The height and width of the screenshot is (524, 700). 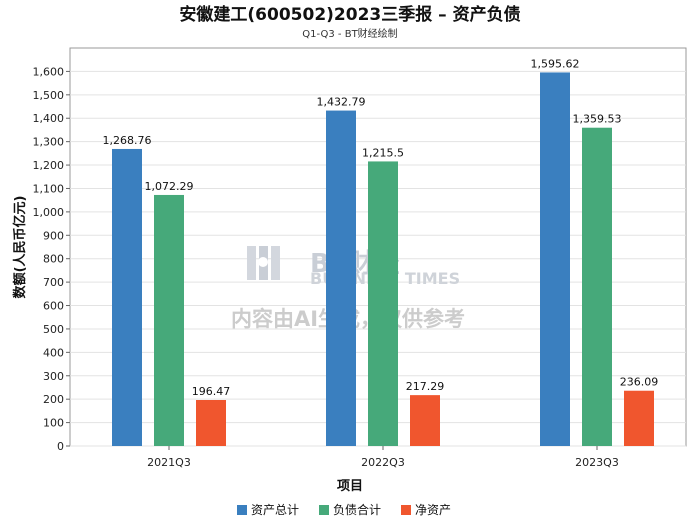 What do you see at coordinates (127, 140) in the screenshot?
I see `data-label: 1,268.76` at bounding box center [127, 140].